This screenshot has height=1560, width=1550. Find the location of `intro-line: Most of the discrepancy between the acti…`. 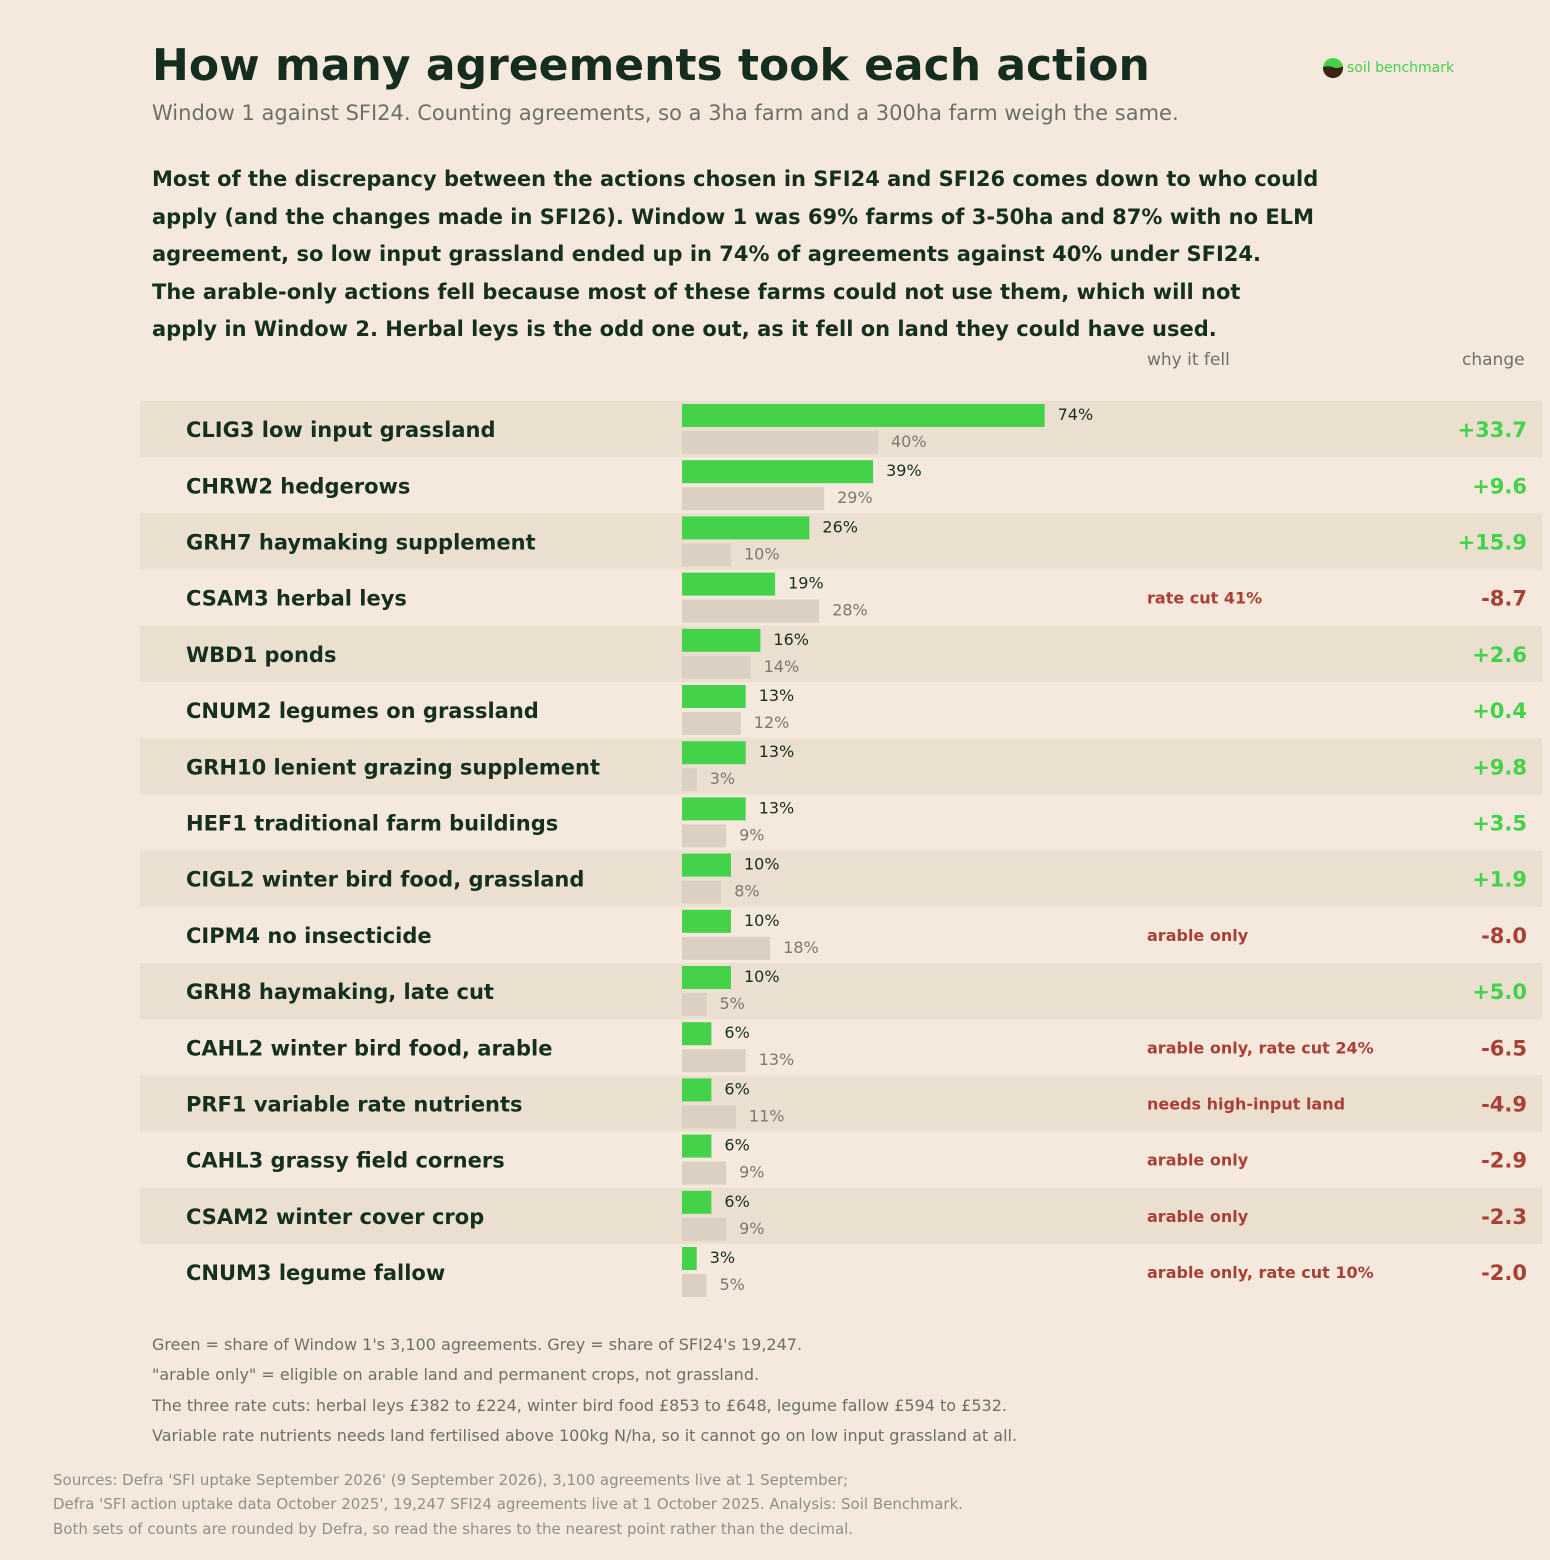

intro-line: Most of the discrepancy between the acti… is located at coordinates (735, 179).